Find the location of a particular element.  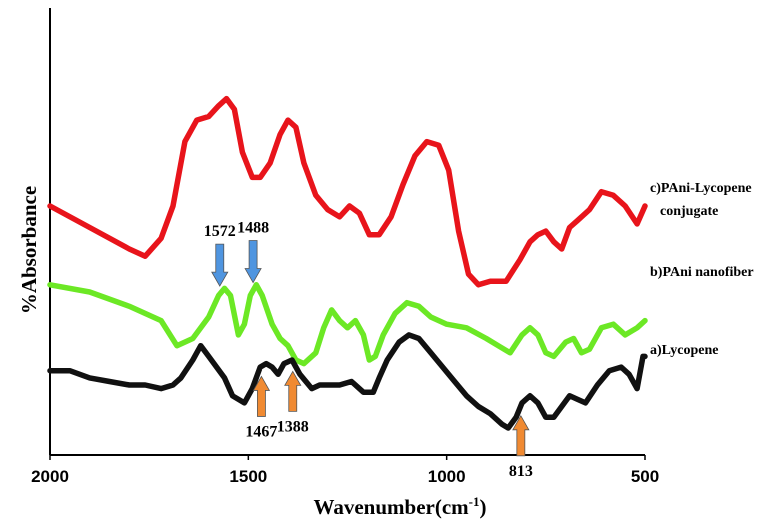

peak-marker-813: 813 is located at coordinates (521, 447).